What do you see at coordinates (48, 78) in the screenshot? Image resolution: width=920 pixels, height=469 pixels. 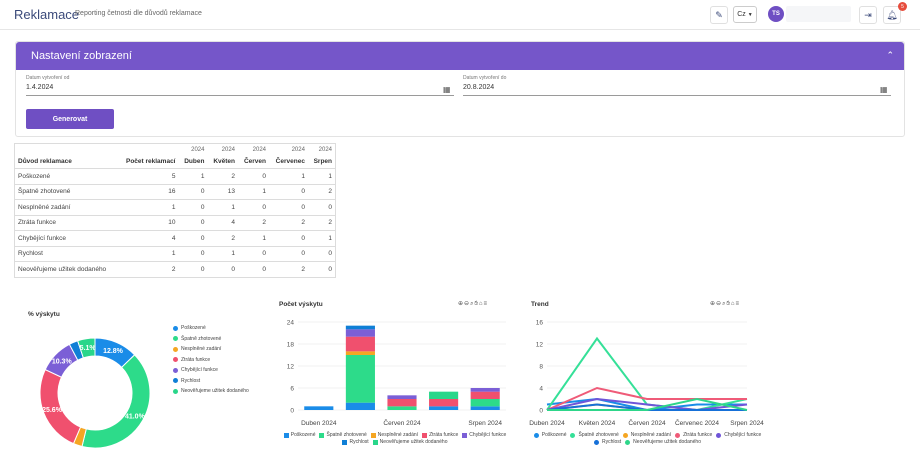 I see `date-from-label: Datum vytvoření od` at bounding box center [48, 78].